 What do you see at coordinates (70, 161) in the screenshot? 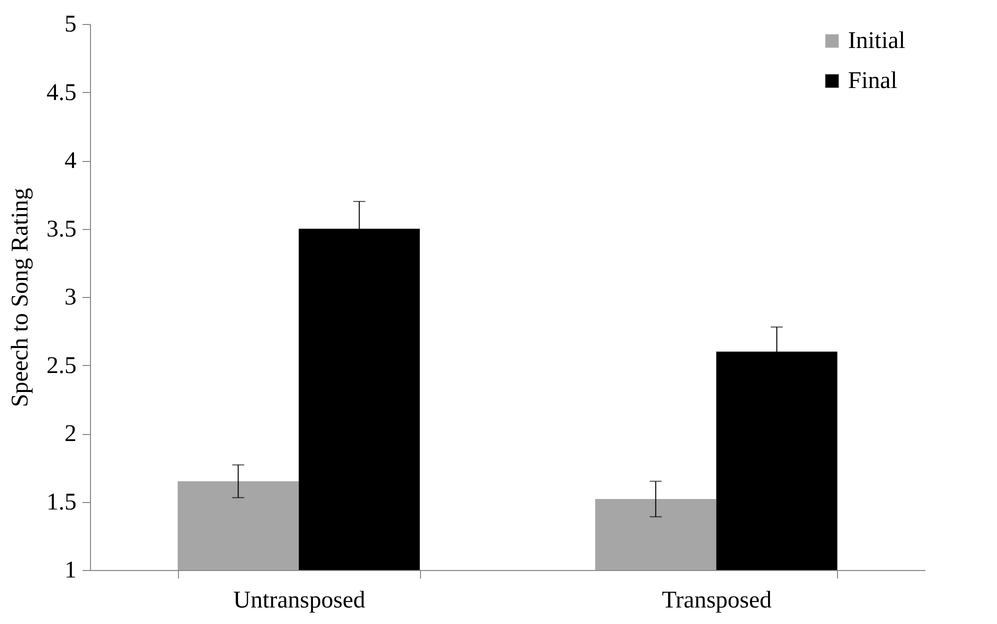
I see `y-tick-label: 4` at bounding box center [70, 161].